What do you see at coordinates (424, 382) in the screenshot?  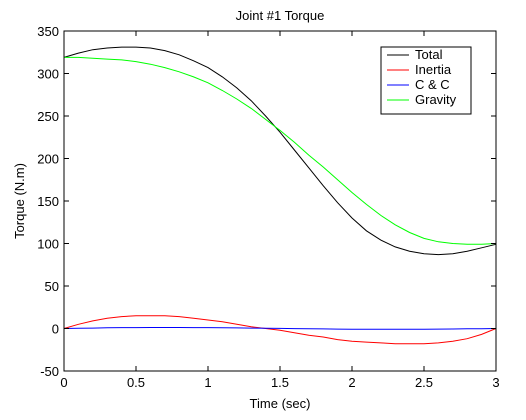 I see `x-tick-label: 2.5` at bounding box center [424, 382].